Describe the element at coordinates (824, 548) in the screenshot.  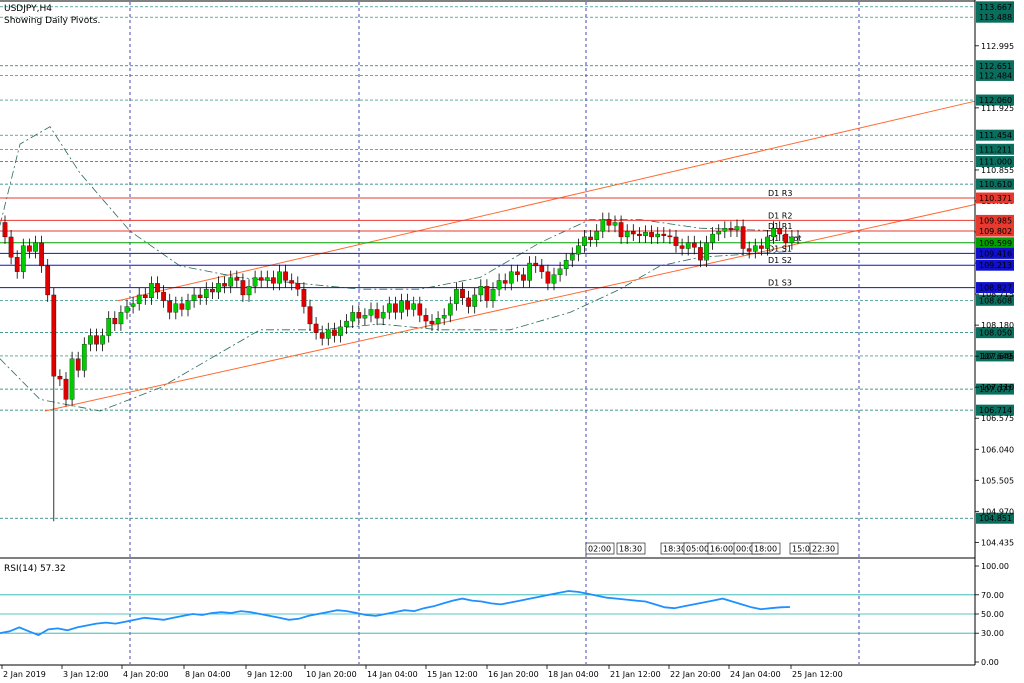
I see `session-box` at that location.